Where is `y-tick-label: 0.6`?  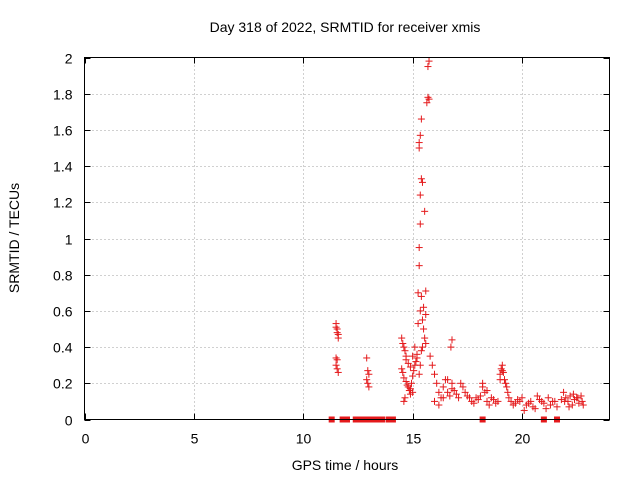 y-tick-label: 0.6 is located at coordinates (63, 312).